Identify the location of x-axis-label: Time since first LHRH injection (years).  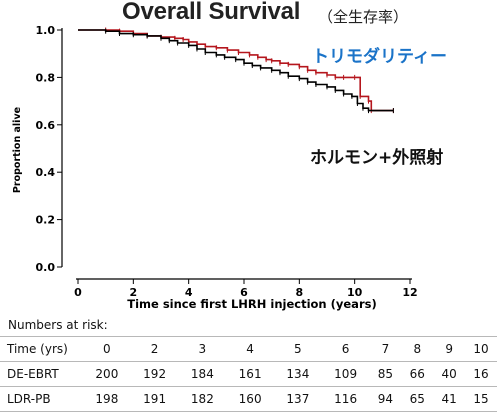
(251, 304).